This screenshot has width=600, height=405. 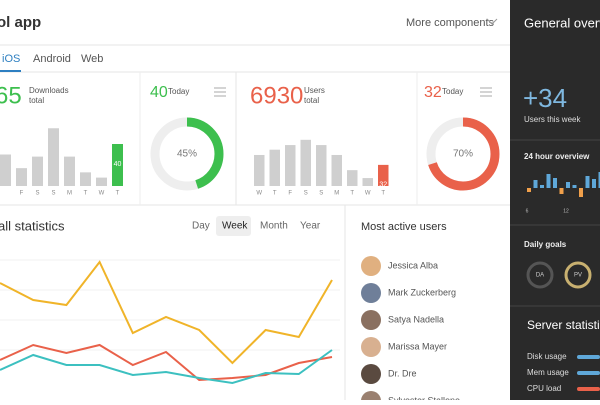 What do you see at coordinates (11, 95) in the screenshot?
I see `total: 65` at bounding box center [11, 95].